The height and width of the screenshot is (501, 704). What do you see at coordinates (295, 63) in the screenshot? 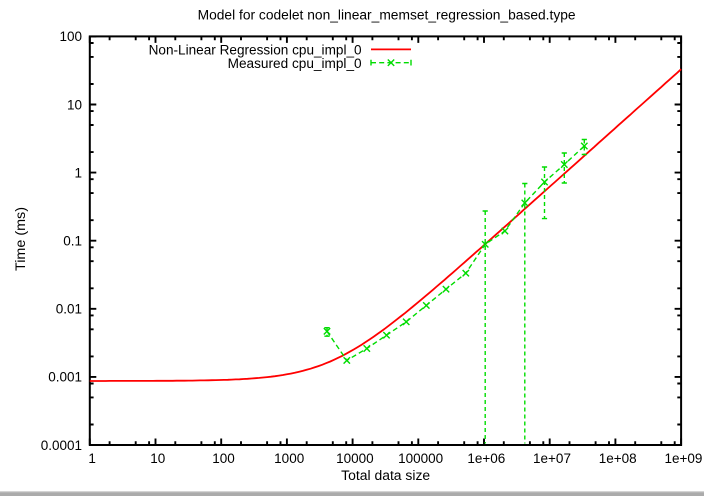
I see `svg-text: Measured cpu_impl_0` at bounding box center [295, 63].